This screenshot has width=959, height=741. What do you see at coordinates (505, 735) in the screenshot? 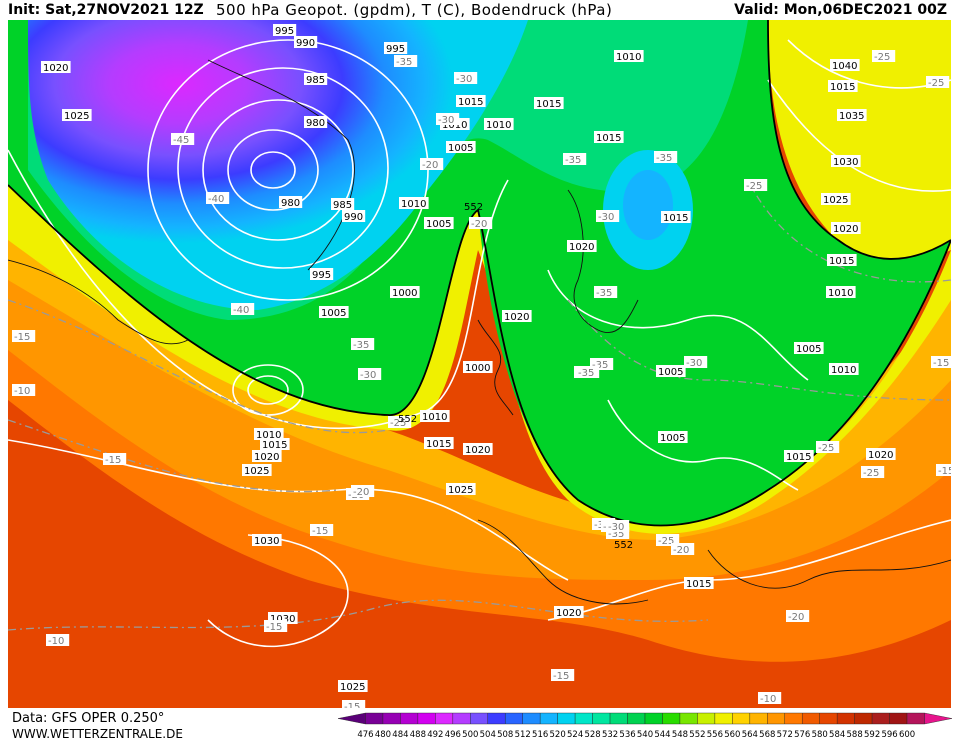
I see `colorbar-tick-label: 508` at bounding box center [505, 735].